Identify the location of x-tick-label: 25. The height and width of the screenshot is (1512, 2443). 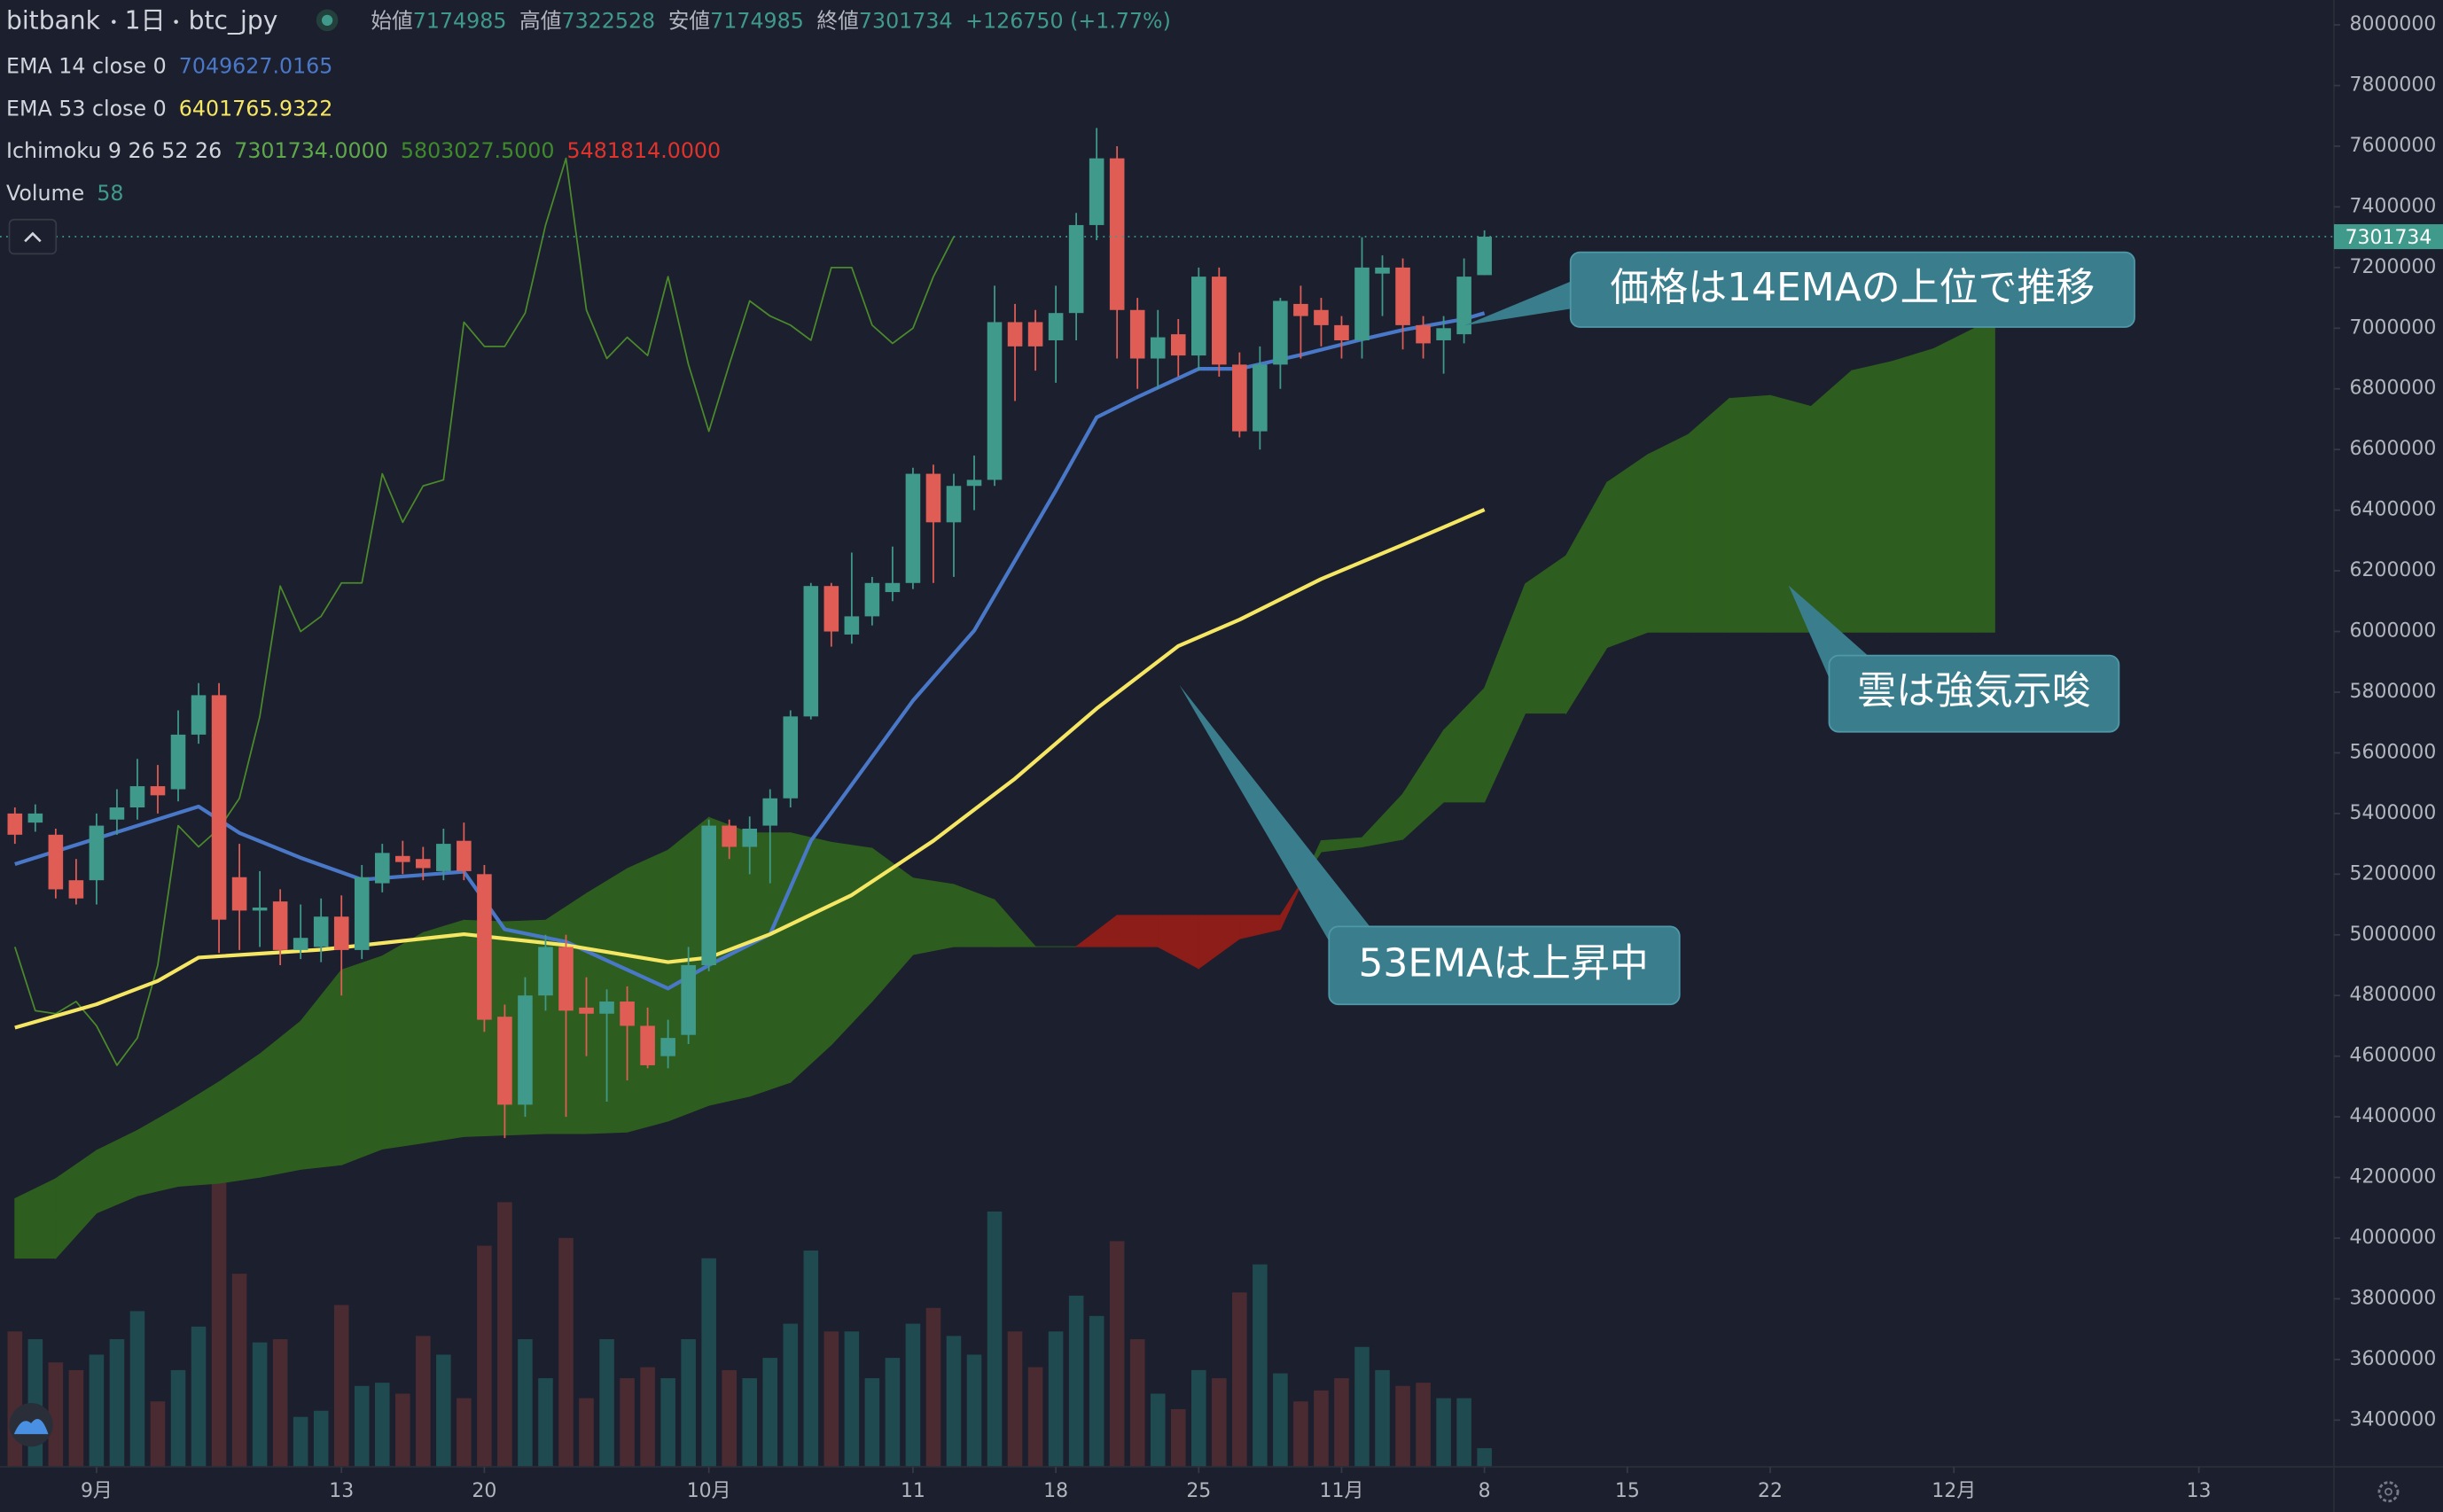
(1198, 1491).